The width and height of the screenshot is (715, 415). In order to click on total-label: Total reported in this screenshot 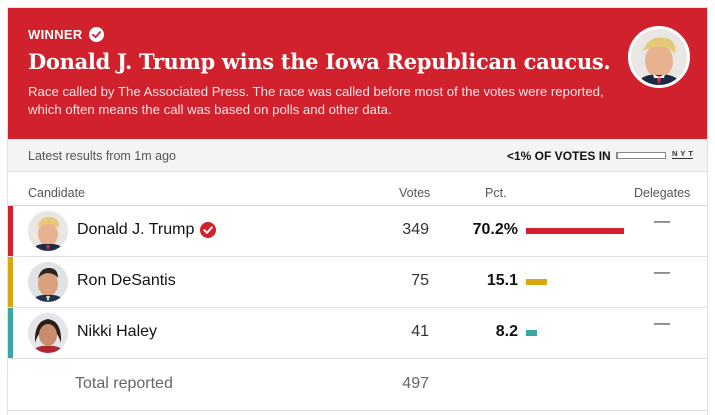, I will do `click(124, 383)`.